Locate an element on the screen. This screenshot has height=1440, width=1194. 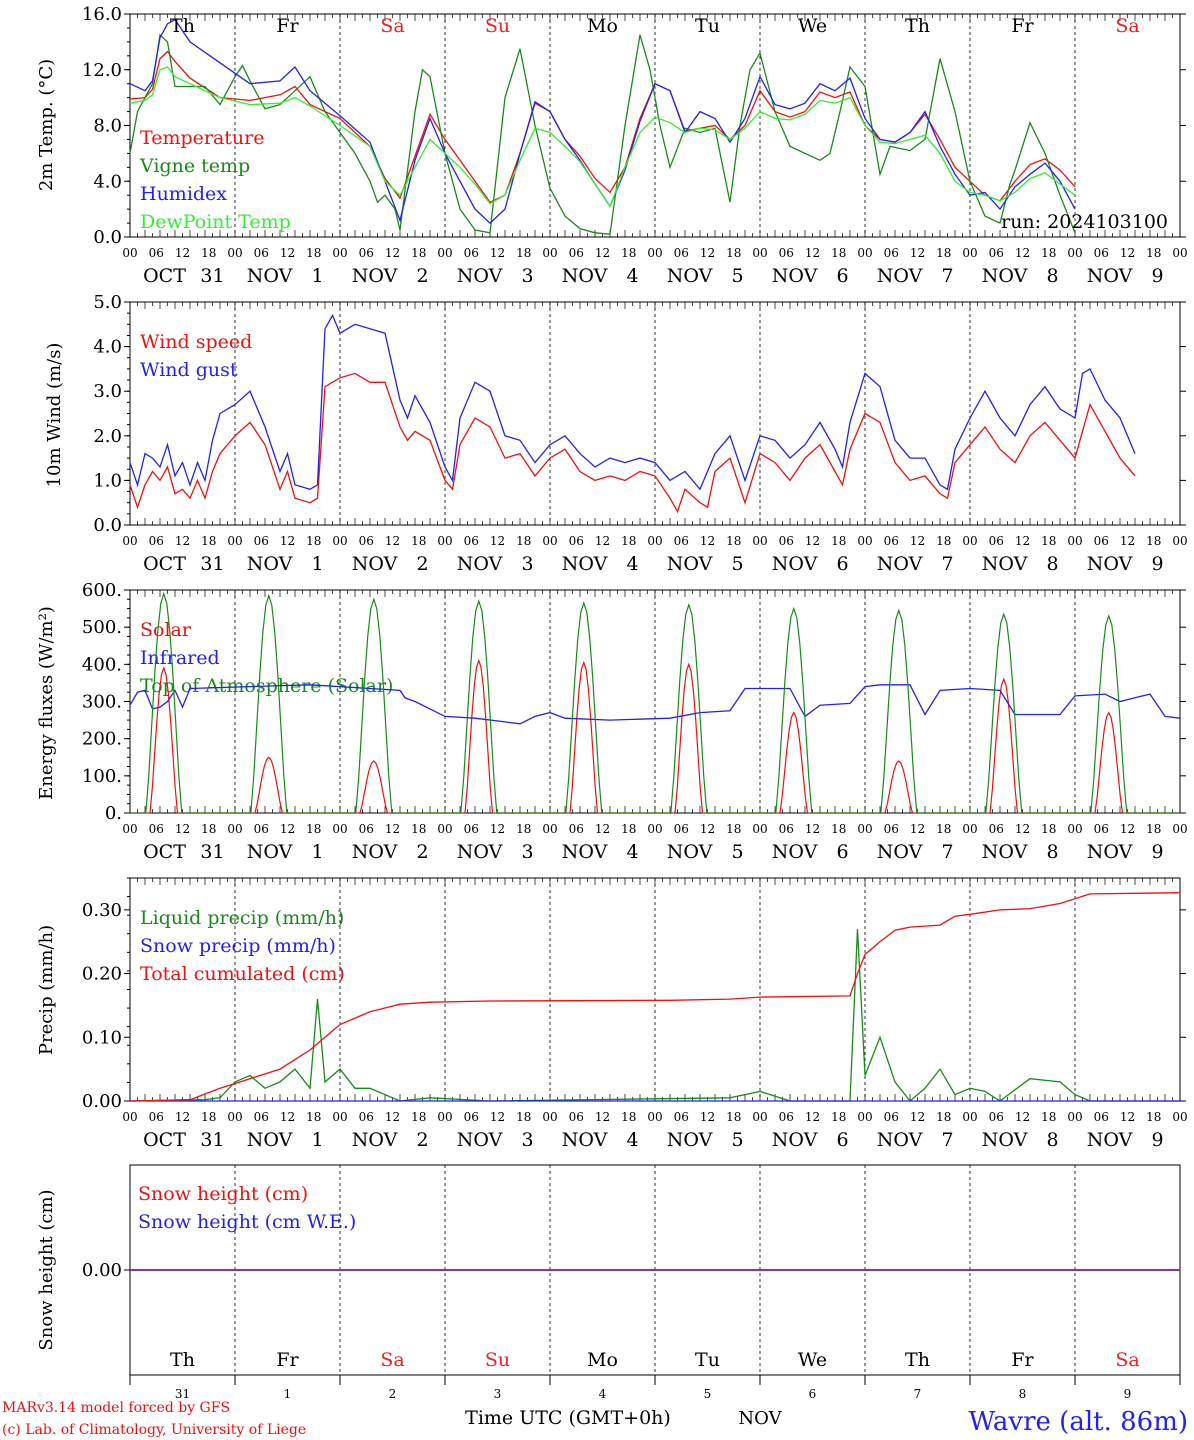
legend-entry: Wind gust is located at coordinates (189, 370).